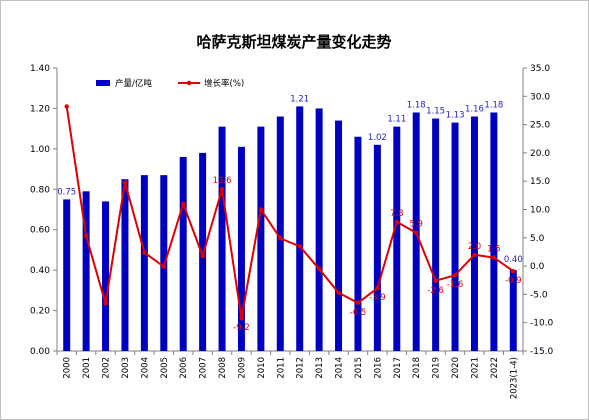  Describe the element at coordinates (435, 112) in the screenshot. I see `bar-value-label: 1.15` at that location.